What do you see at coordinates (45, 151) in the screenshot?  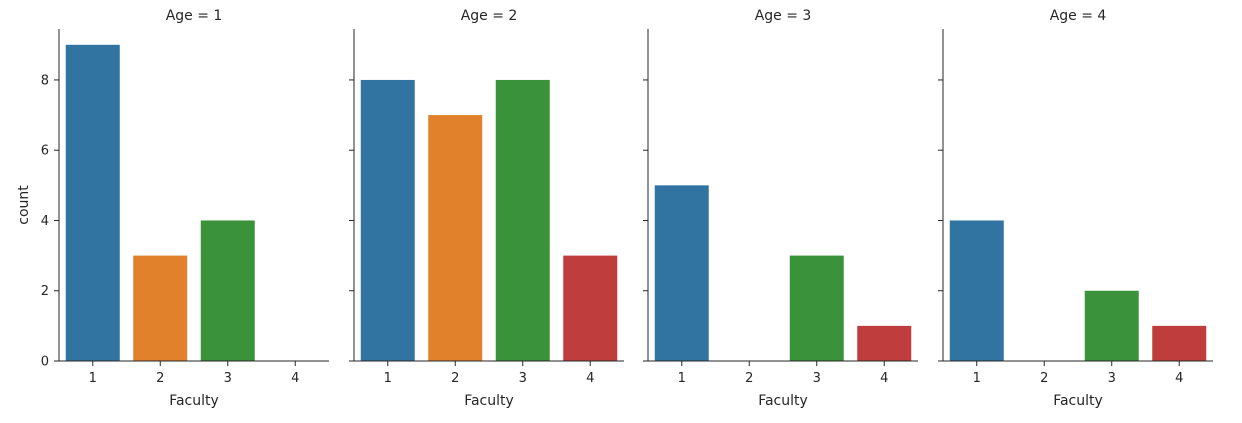 I see `y-tick-label: 6` at bounding box center [45, 151].